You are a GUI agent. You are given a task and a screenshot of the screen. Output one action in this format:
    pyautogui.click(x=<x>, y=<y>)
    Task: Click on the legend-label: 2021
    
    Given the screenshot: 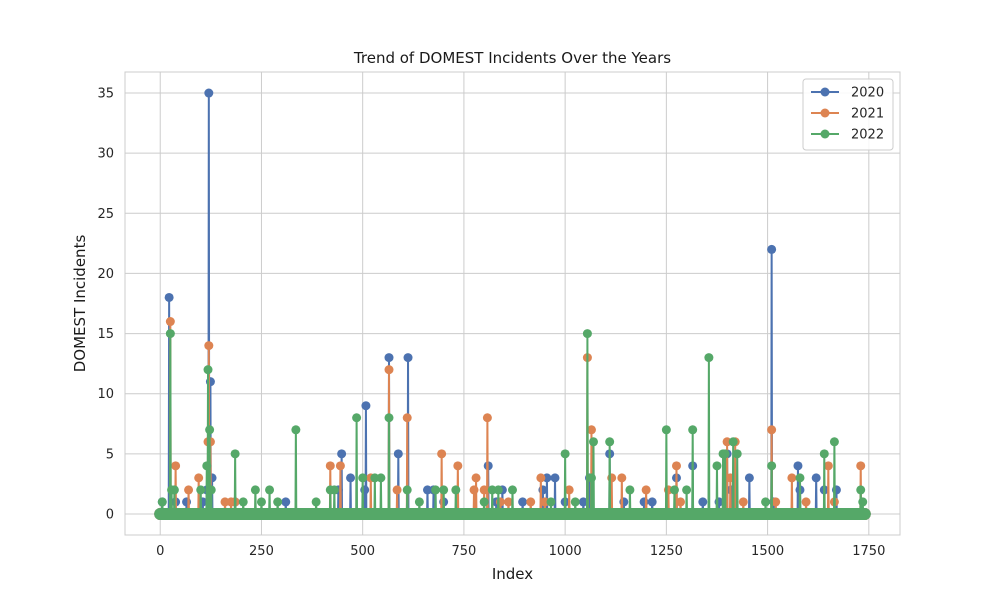 What is the action you would take?
    pyautogui.click(x=867, y=114)
    